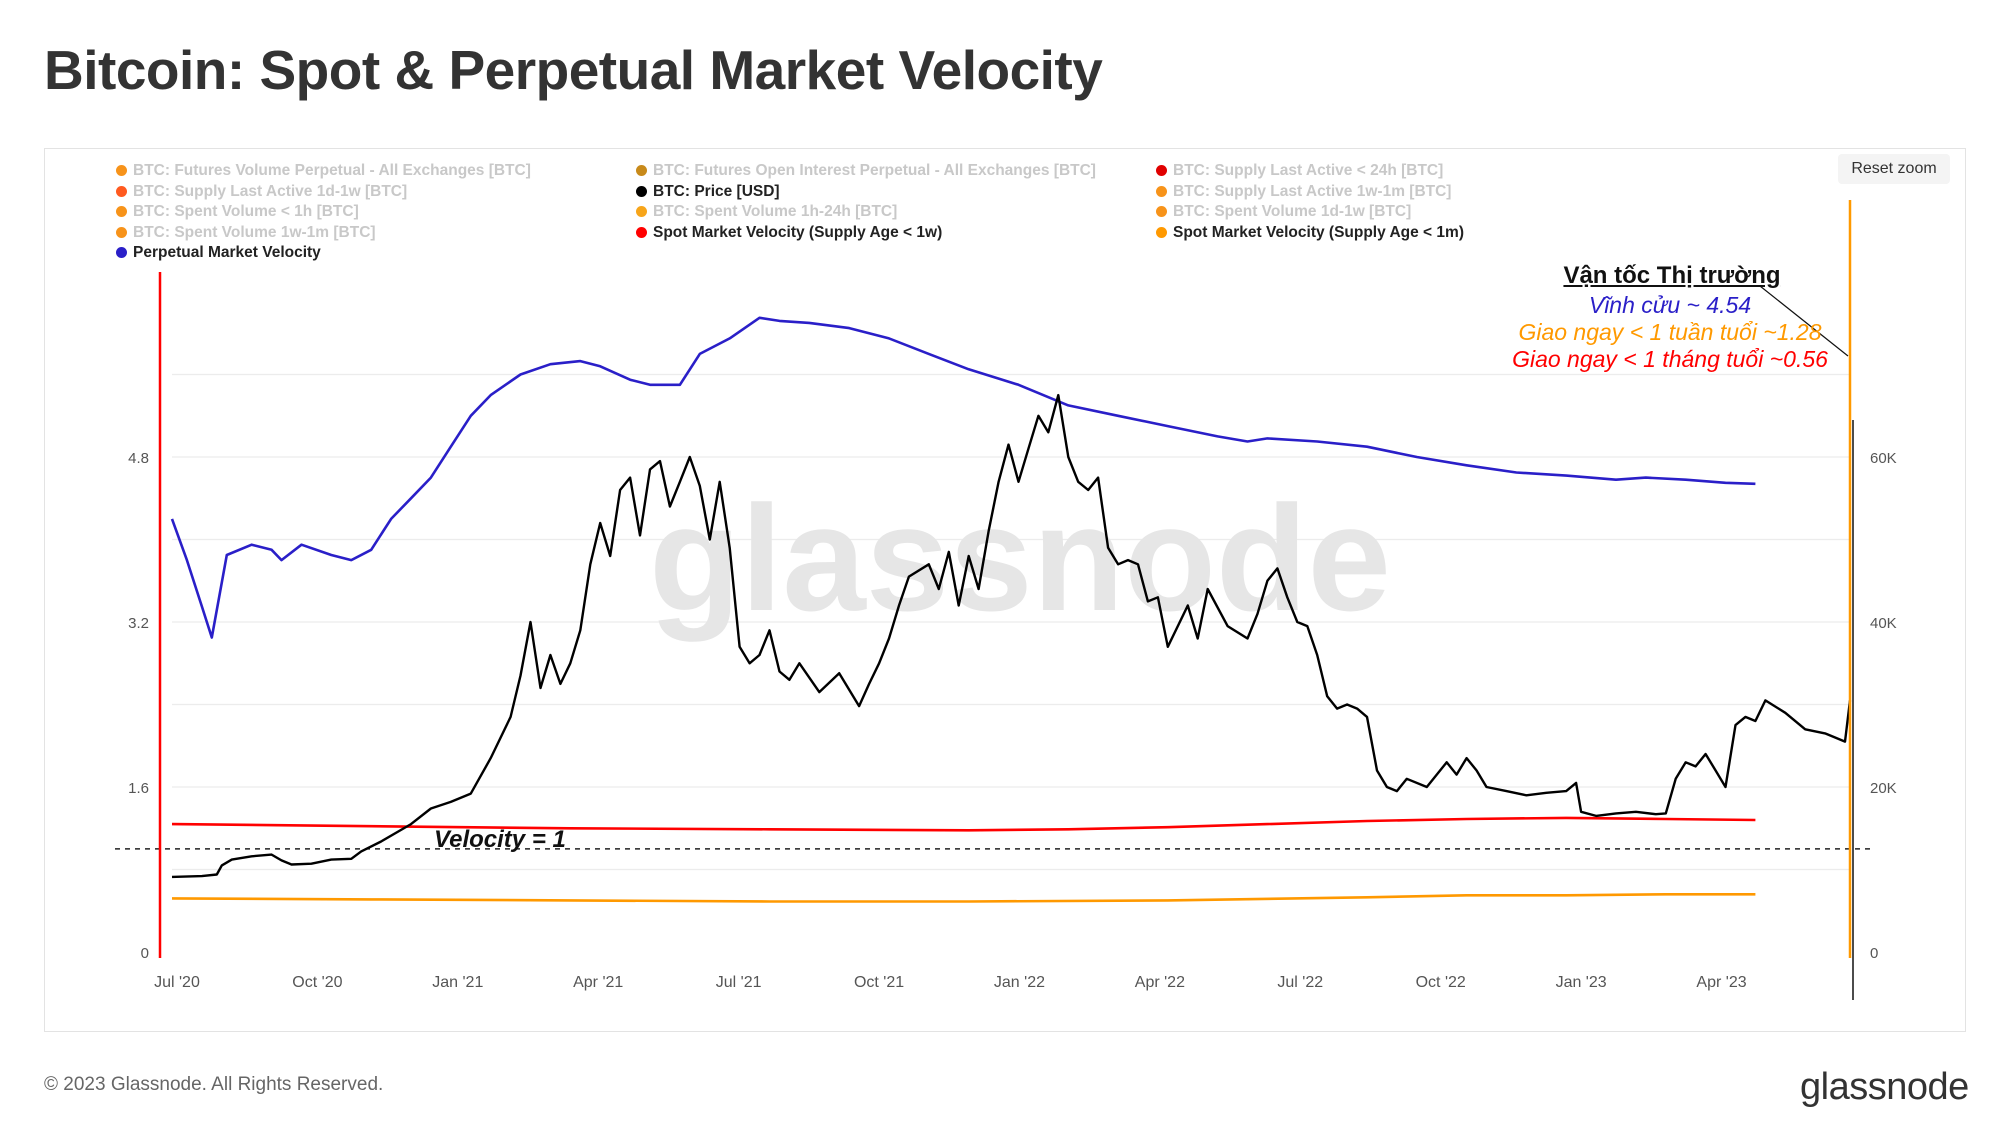  What do you see at coordinates (1884, 1087) in the screenshot?
I see `brand-logo: glassnode` at bounding box center [1884, 1087].